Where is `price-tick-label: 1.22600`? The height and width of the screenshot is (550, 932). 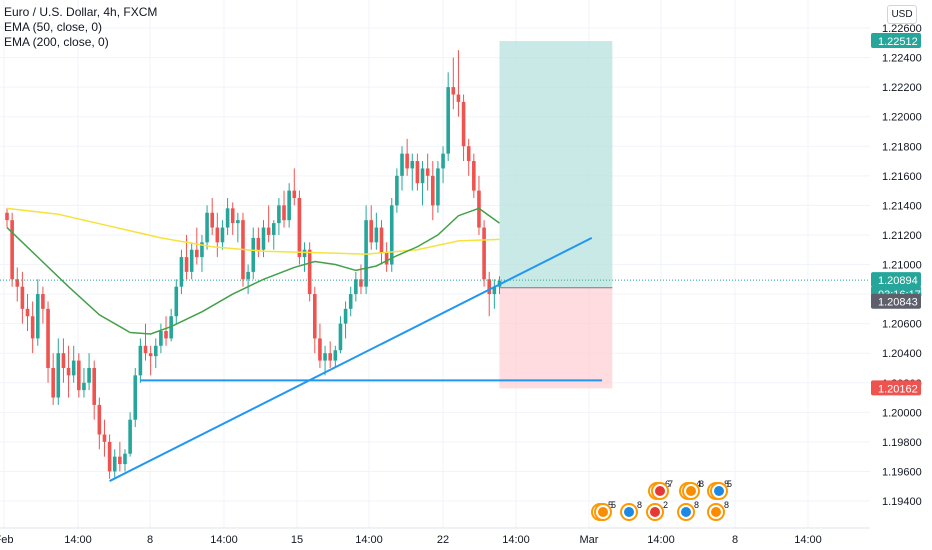
price-tick-label: 1.22600 is located at coordinates (902, 29).